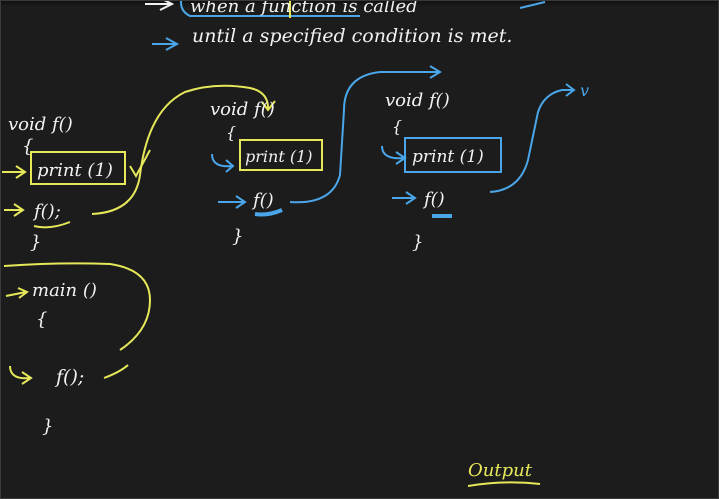 This screenshot has height=499, width=719. What do you see at coordinates (433, 199) in the screenshot?
I see `frame-3-call-stmt: f()` at bounding box center [433, 199].